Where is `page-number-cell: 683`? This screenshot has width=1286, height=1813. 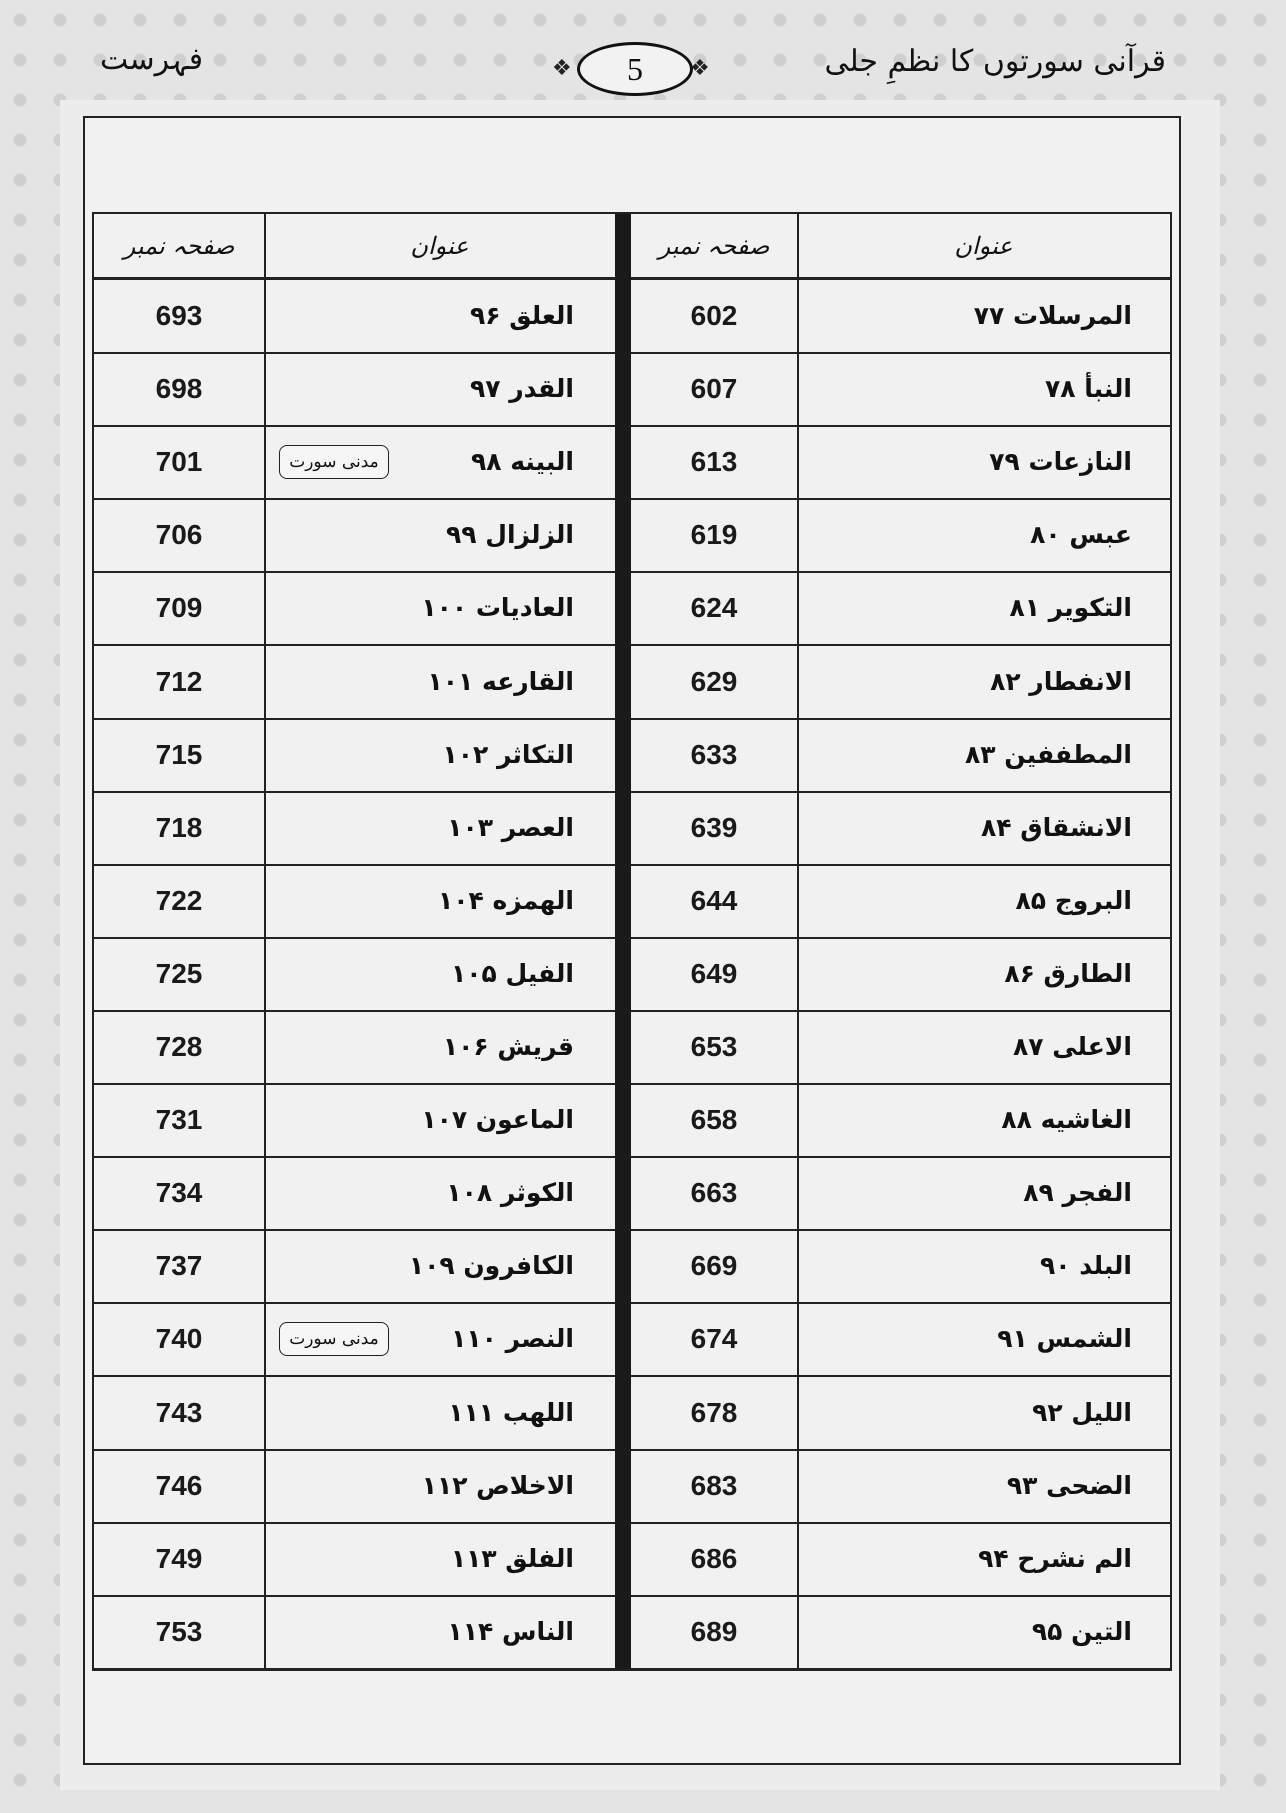 page-number-cell: 683 is located at coordinates (714, 1485).